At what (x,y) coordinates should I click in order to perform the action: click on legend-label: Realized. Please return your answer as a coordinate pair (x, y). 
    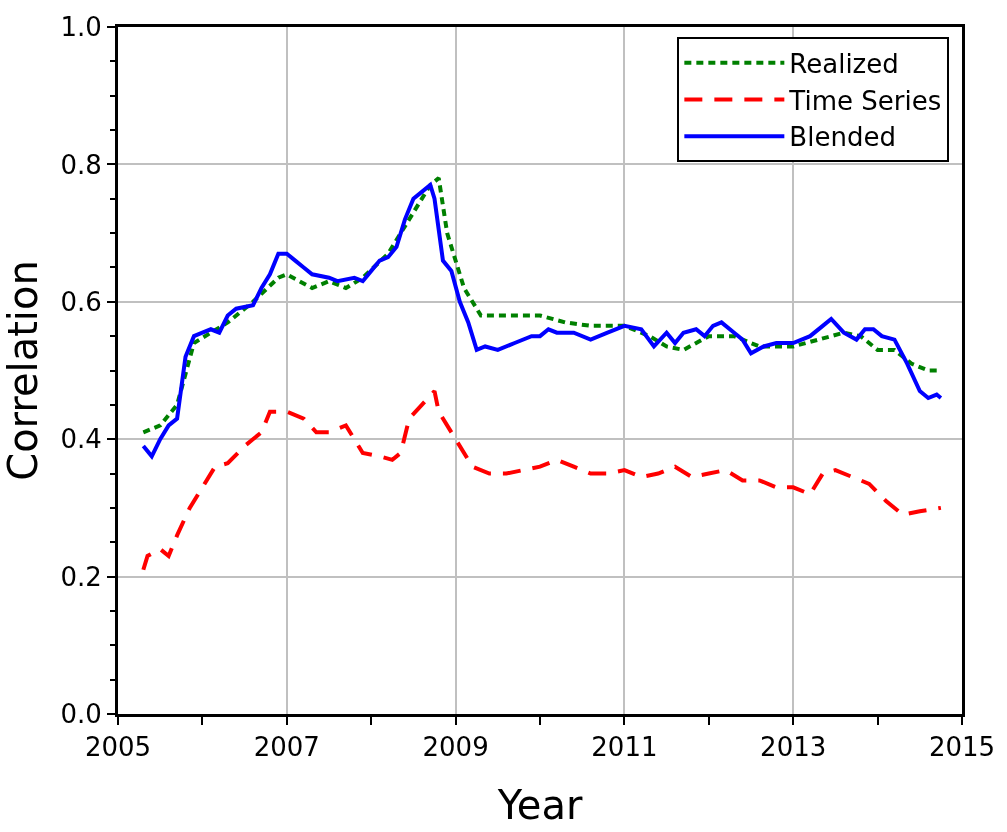
    Looking at the image, I should click on (844, 63).